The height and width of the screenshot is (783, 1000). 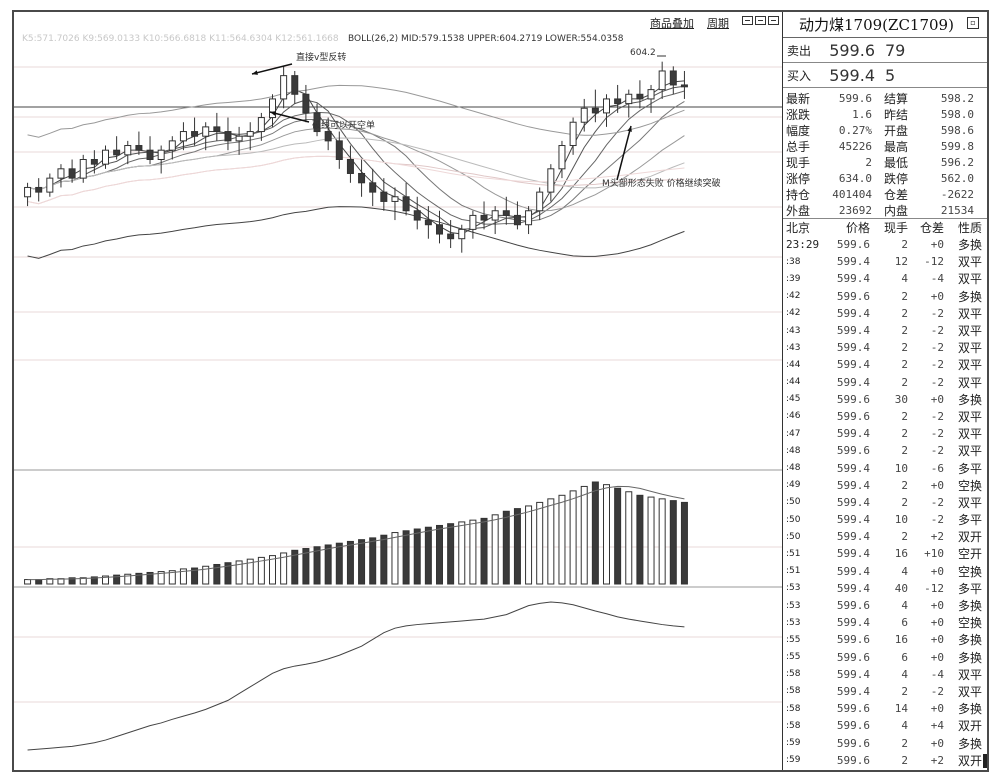 What do you see at coordinates (969, 228) in the screenshot?
I see `col-nature-header: 性质` at bounding box center [969, 228].